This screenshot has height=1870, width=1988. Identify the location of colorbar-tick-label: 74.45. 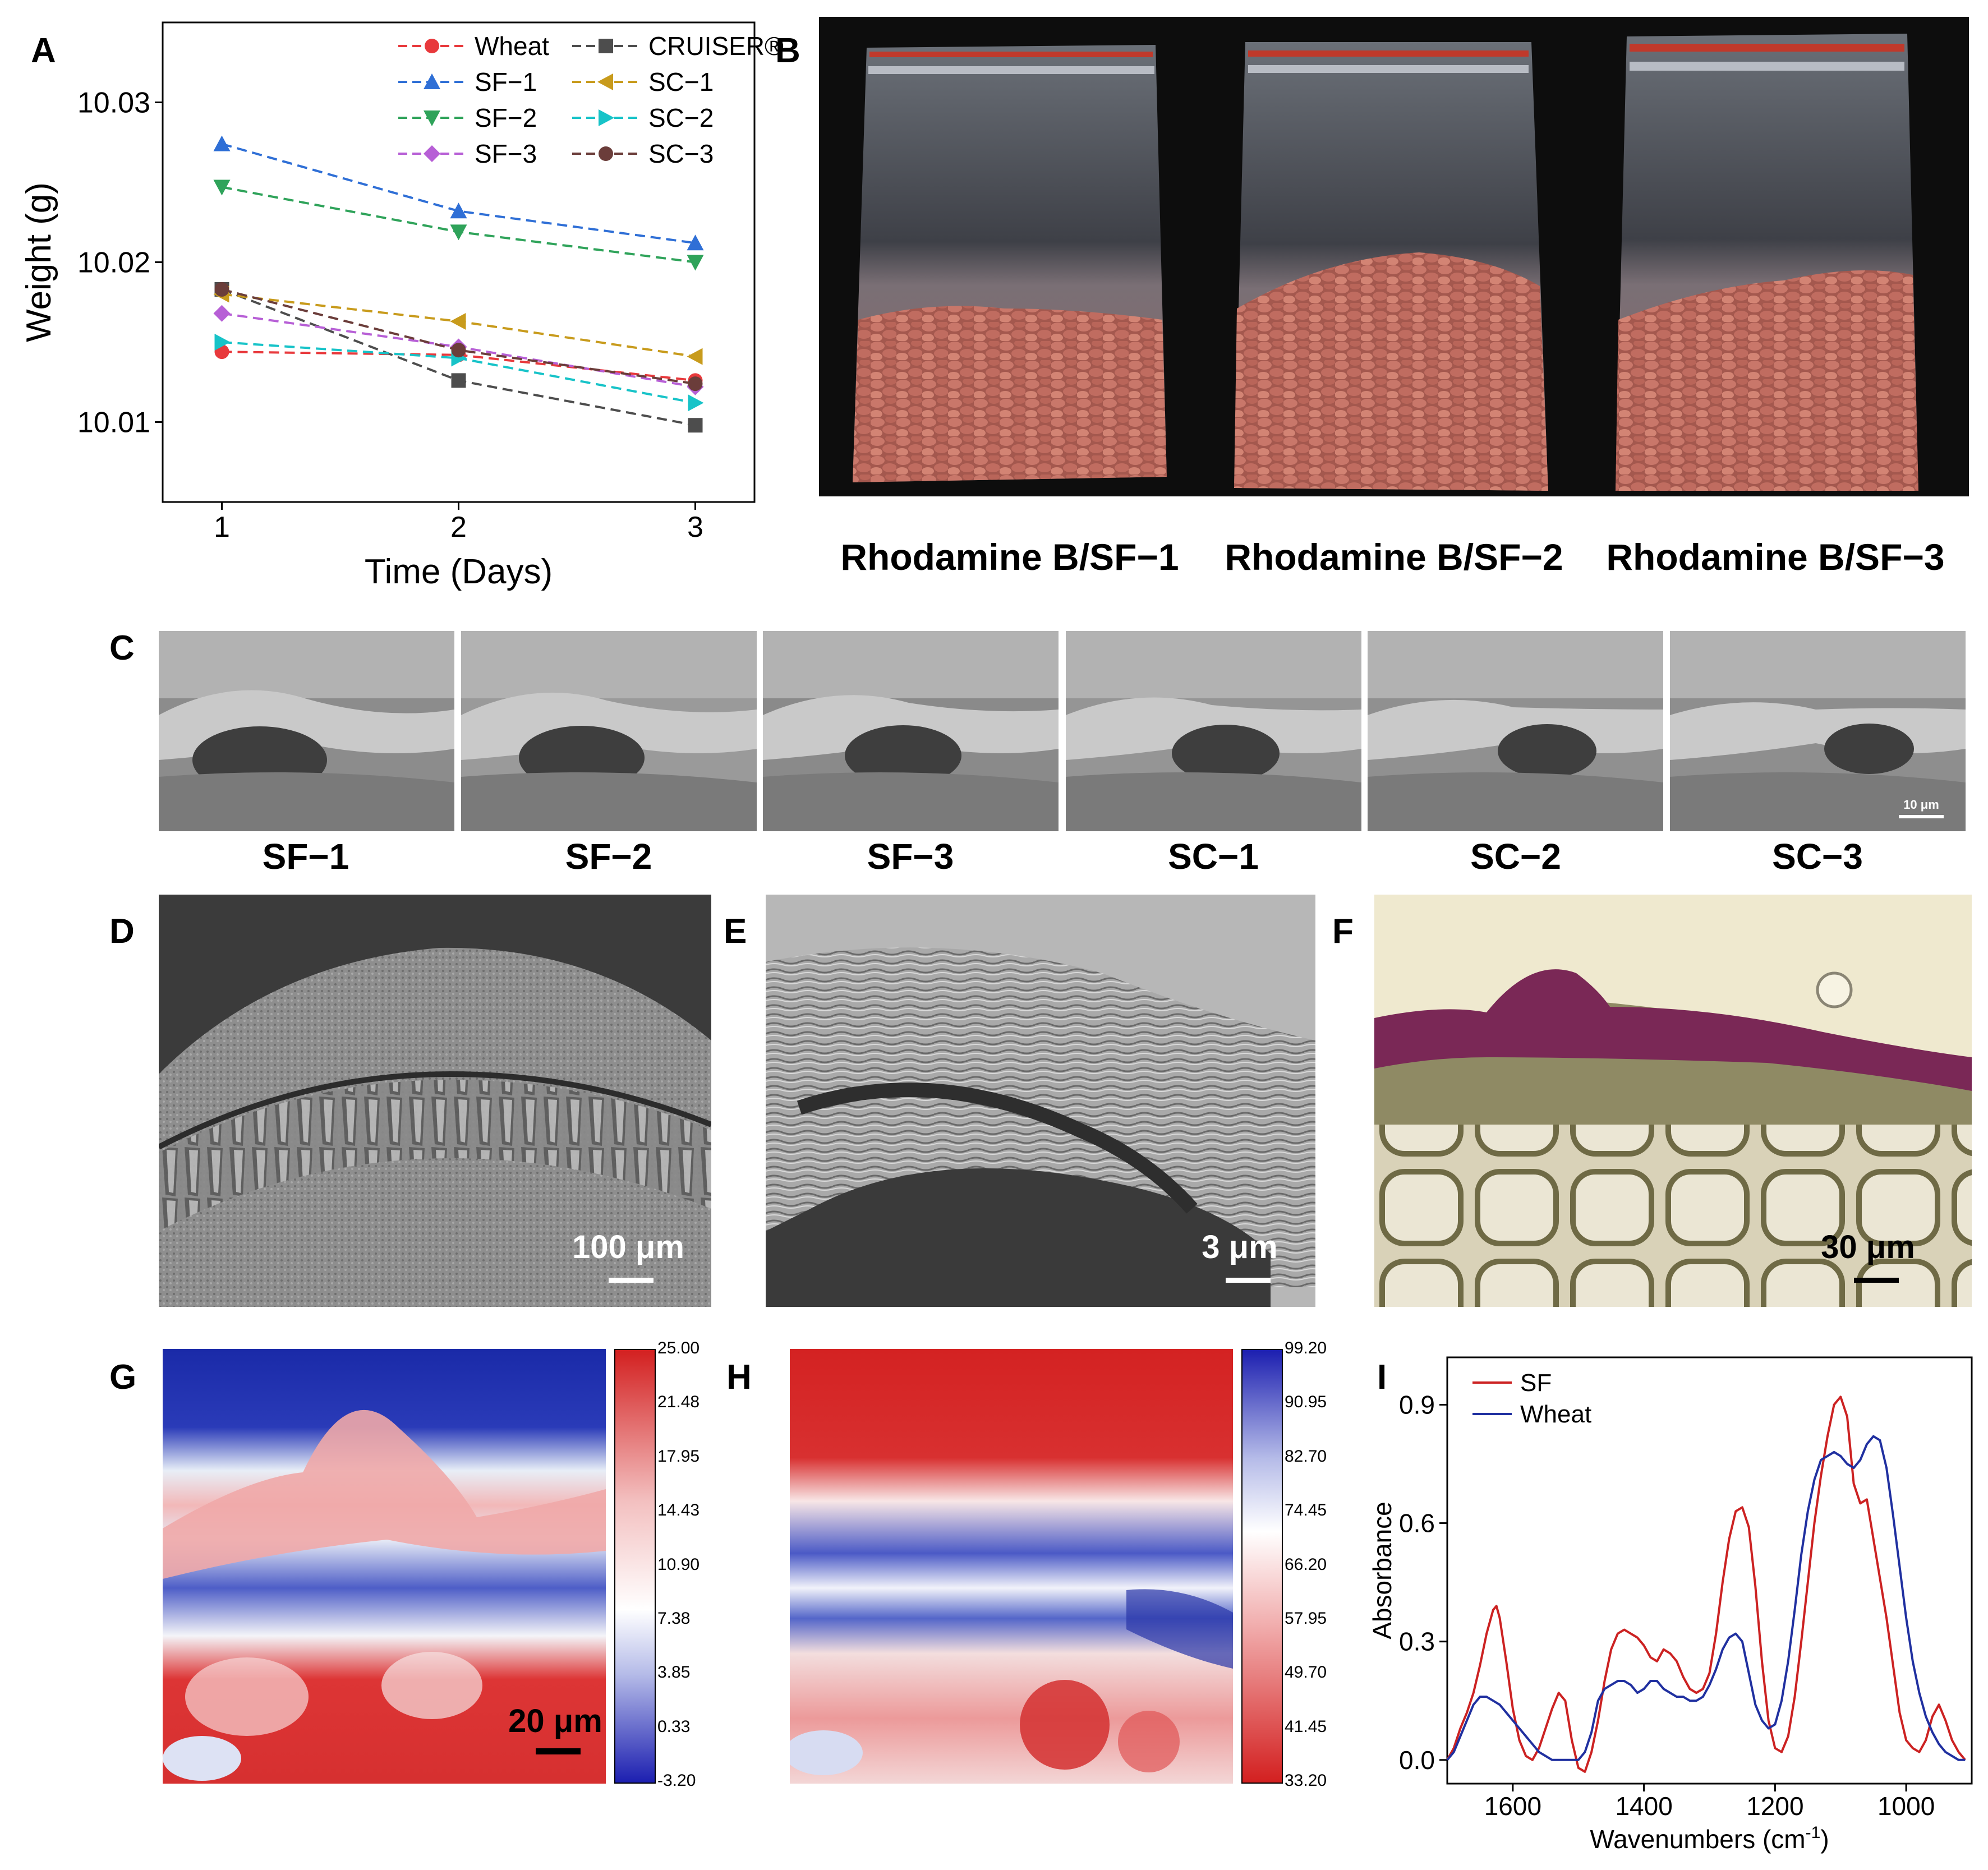
(1306, 1510).